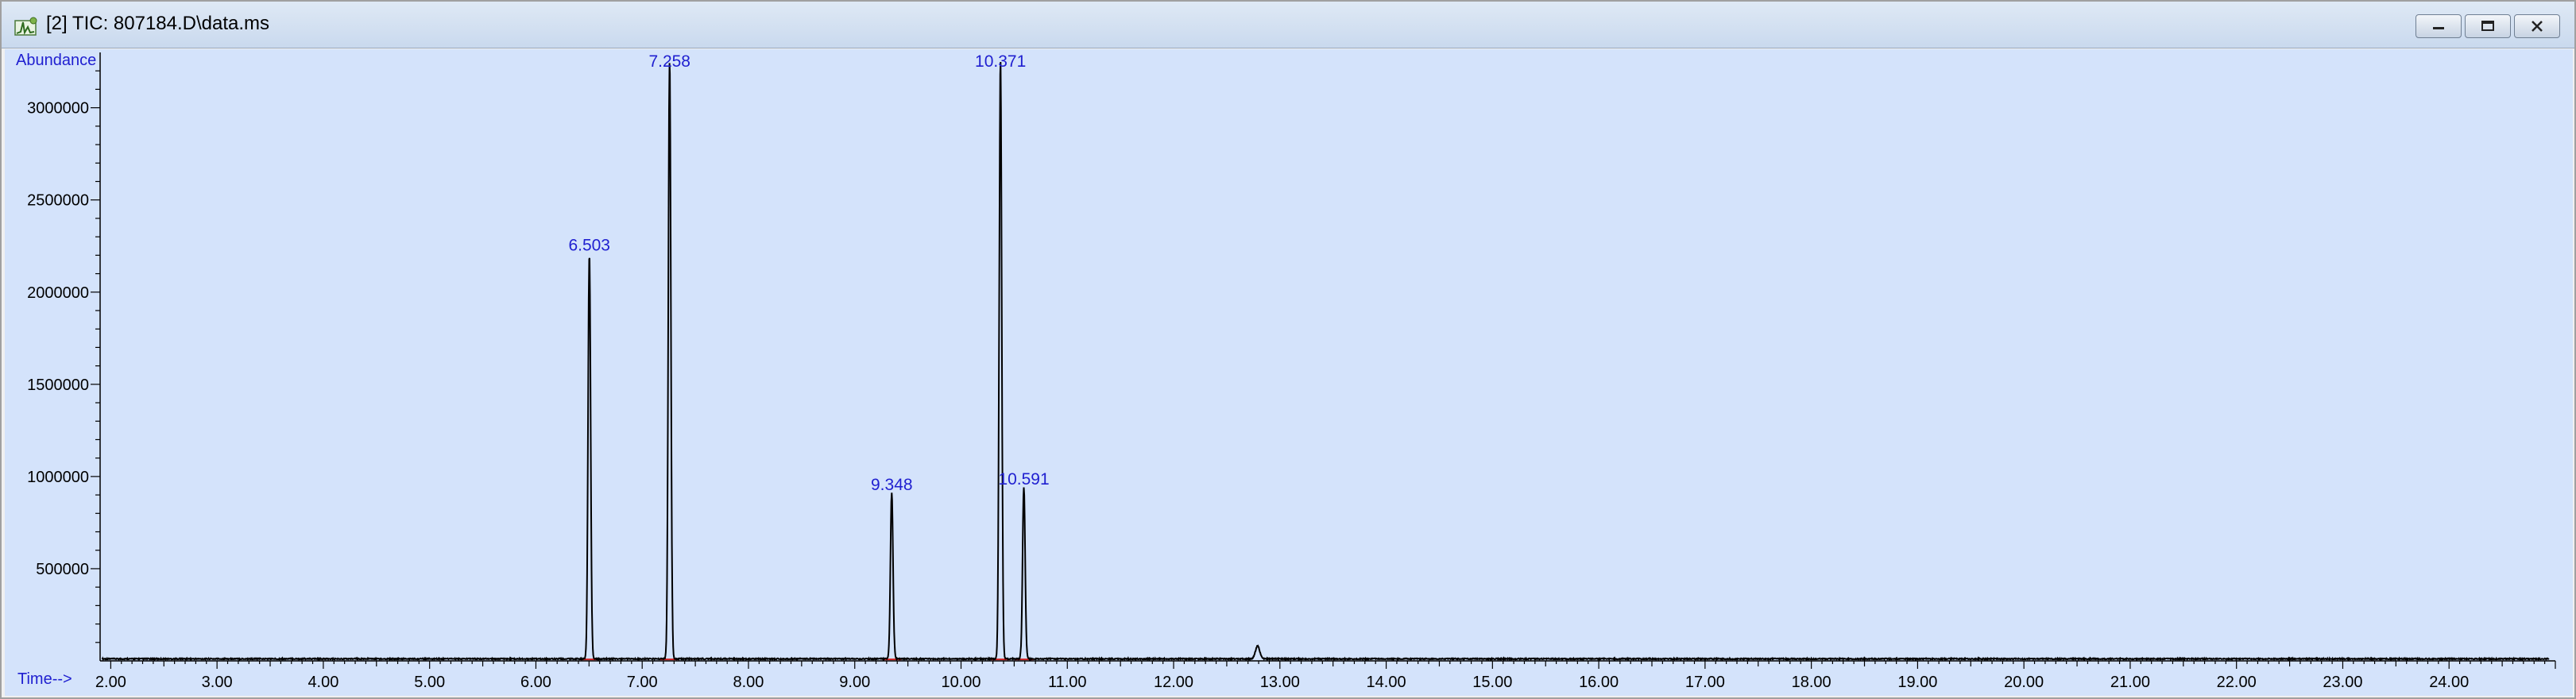 The height and width of the screenshot is (699, 2576). Describe the element at coordinates (429, 682) in the screenshot. I see `x-tick-label: 5.00` at that location.